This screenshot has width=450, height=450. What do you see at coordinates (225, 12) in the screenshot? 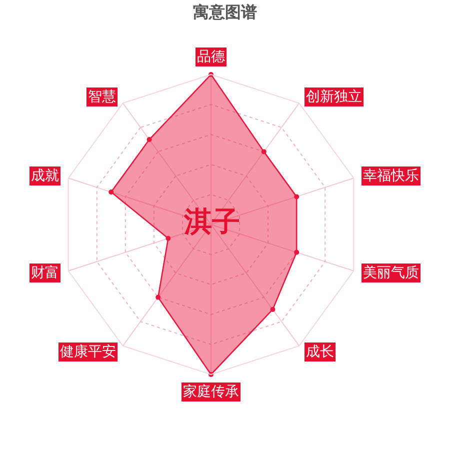
I see `chart-title: 寓意图谱` at bounding box center [225, 12].